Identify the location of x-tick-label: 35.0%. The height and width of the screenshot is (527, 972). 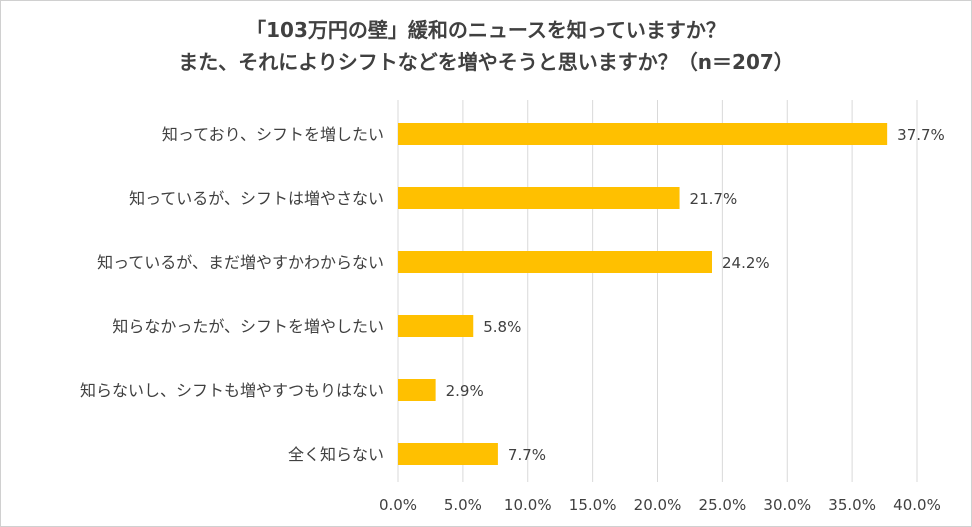
(852, 505).